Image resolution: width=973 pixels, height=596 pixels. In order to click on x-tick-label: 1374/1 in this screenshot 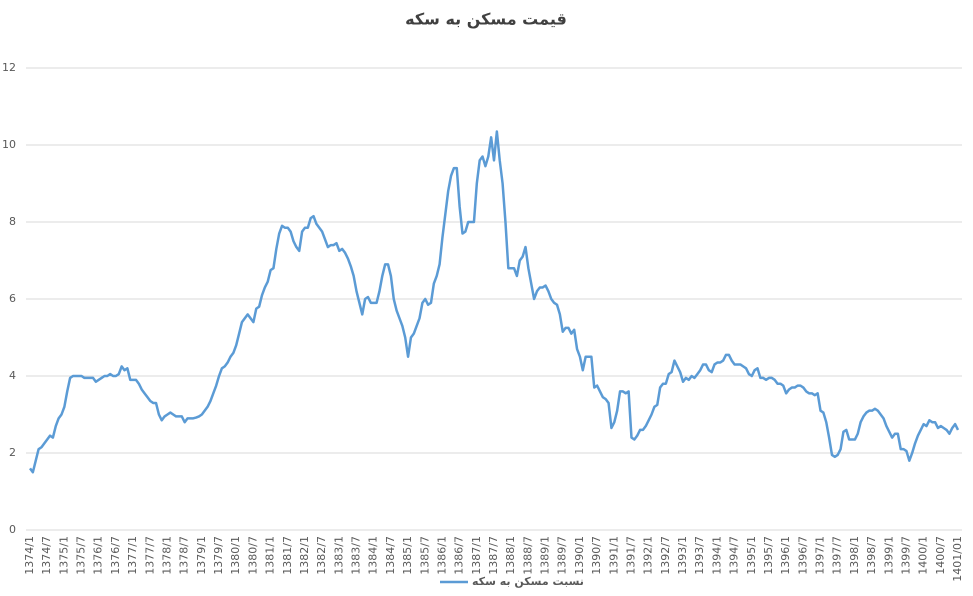, I will do `click(29, 555)`.